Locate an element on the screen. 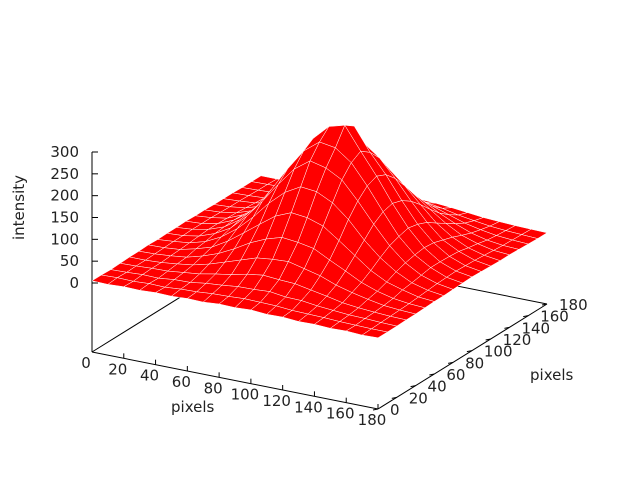  x-tick-label: 100 is located at coordinates (245, 395).